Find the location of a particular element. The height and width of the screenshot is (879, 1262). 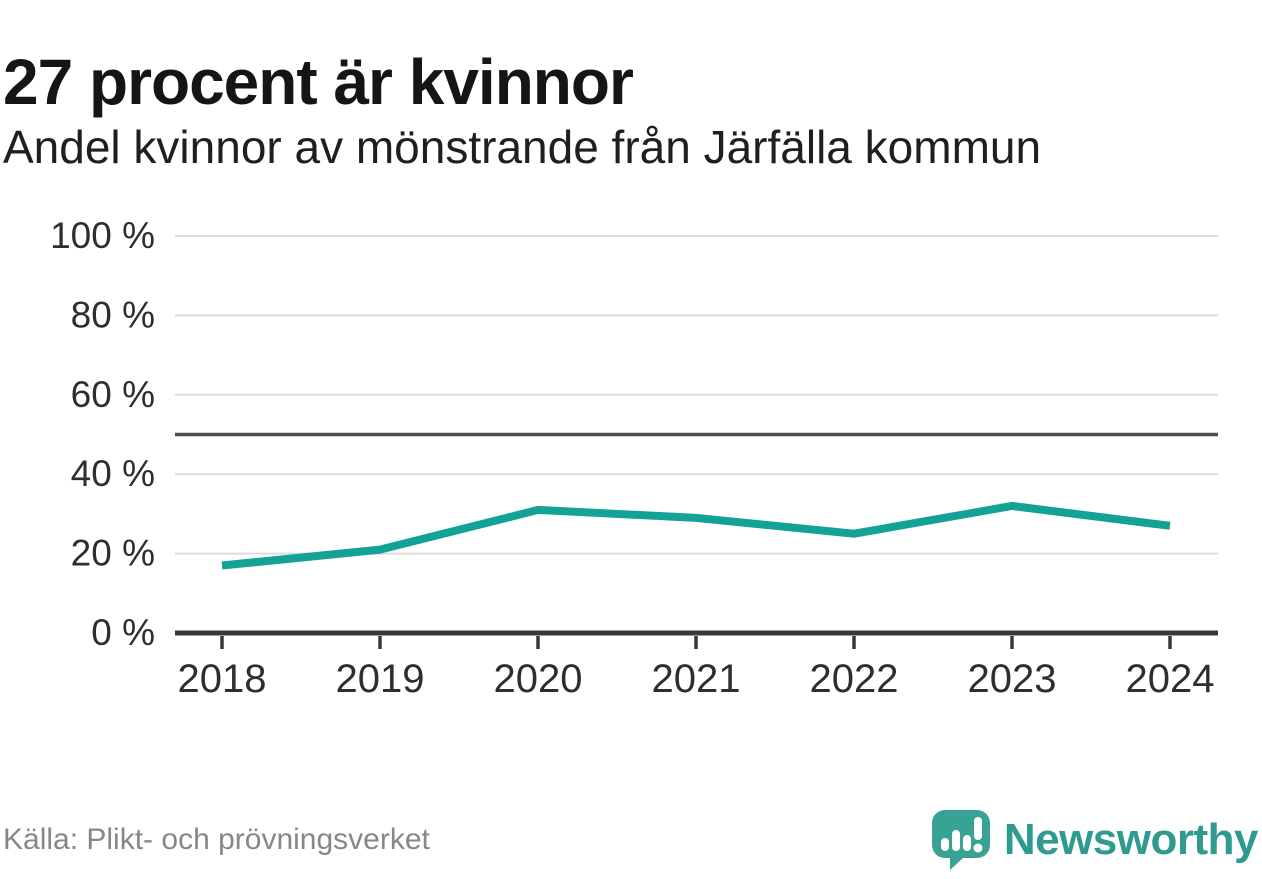

x-tick-label: 2018 is located at coordinates (222, 679).